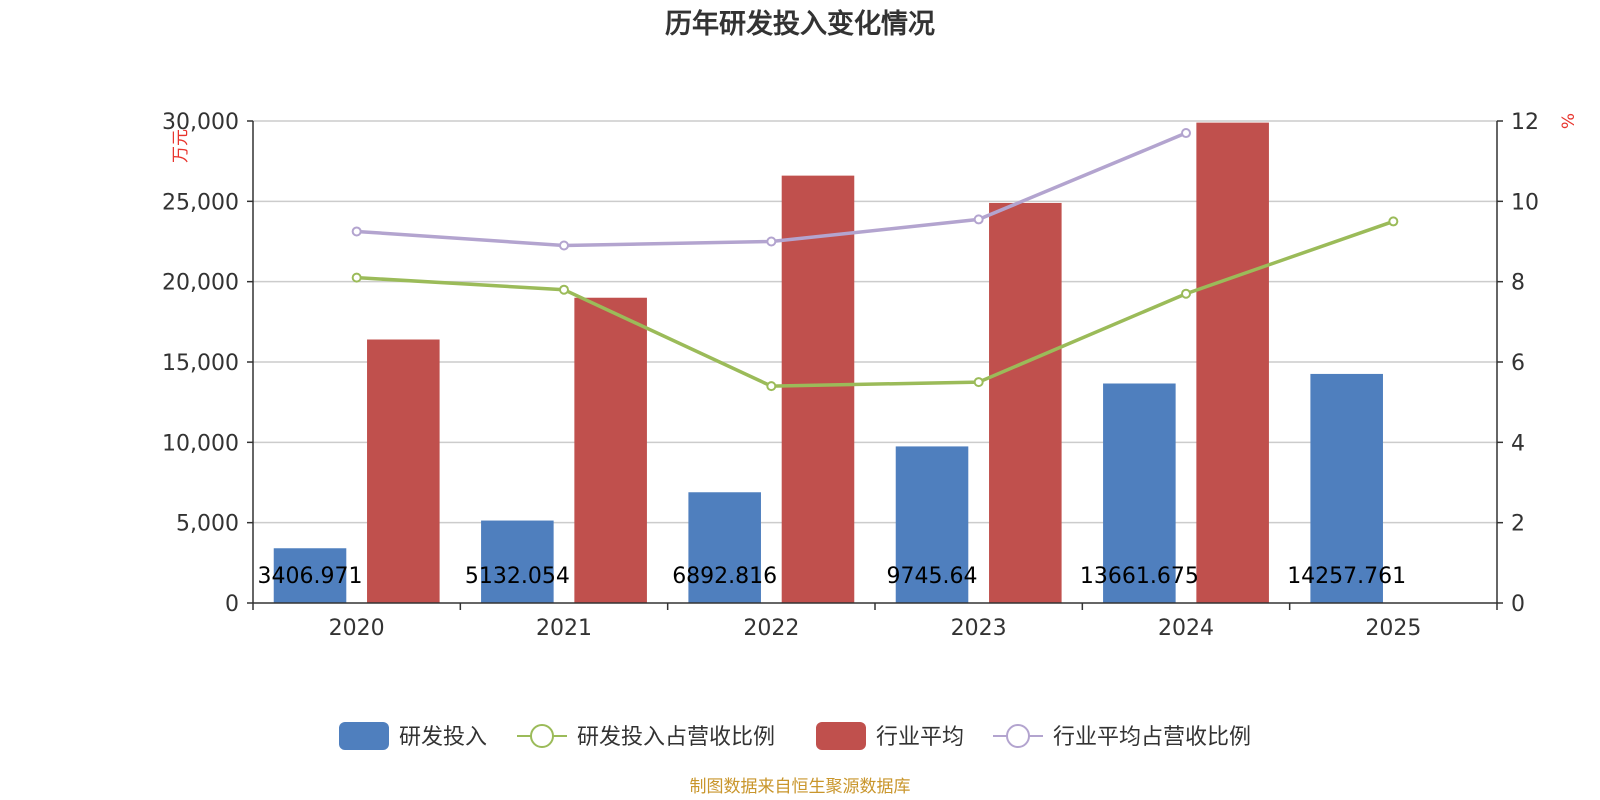 The image size is (1600, 800). What do you see at coordinates (1525, 202) in the screenshot?
I see `right-tick-label: 10` at bounding box center [1525, 202].